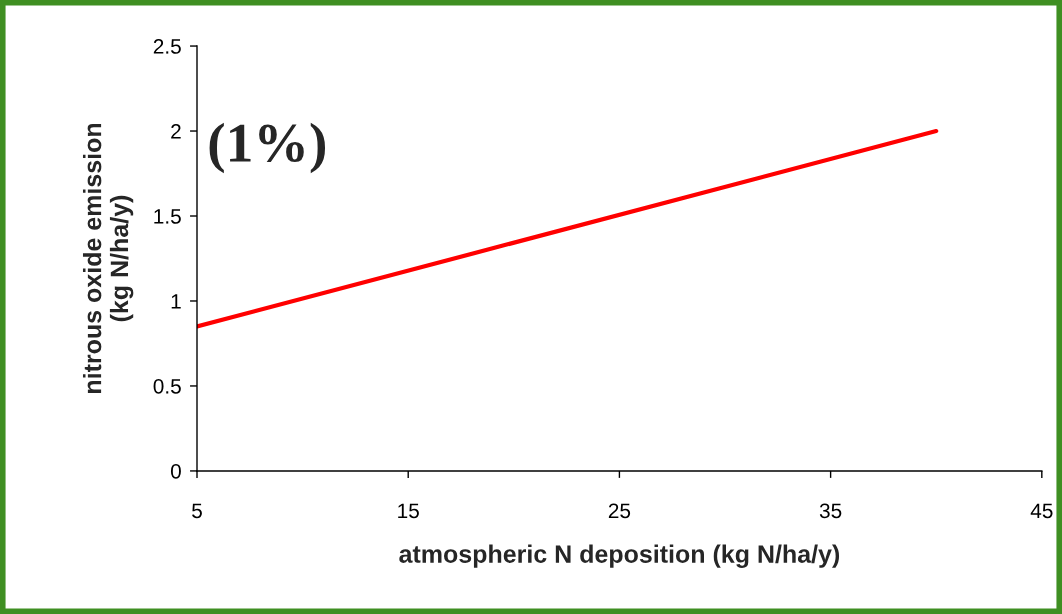  I want to click on x-tick-label: 5, so click(197, 511).